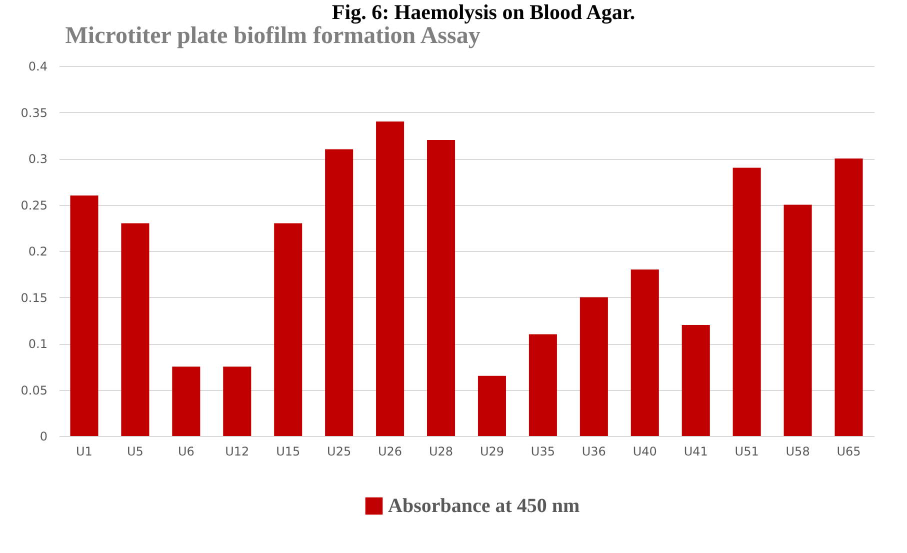 This screenshot has height=553, width=907. What do you see at coordinates (390, 451) in the screenshot?
I see `x-tick-label: U26` at bounding box center [390, 451].